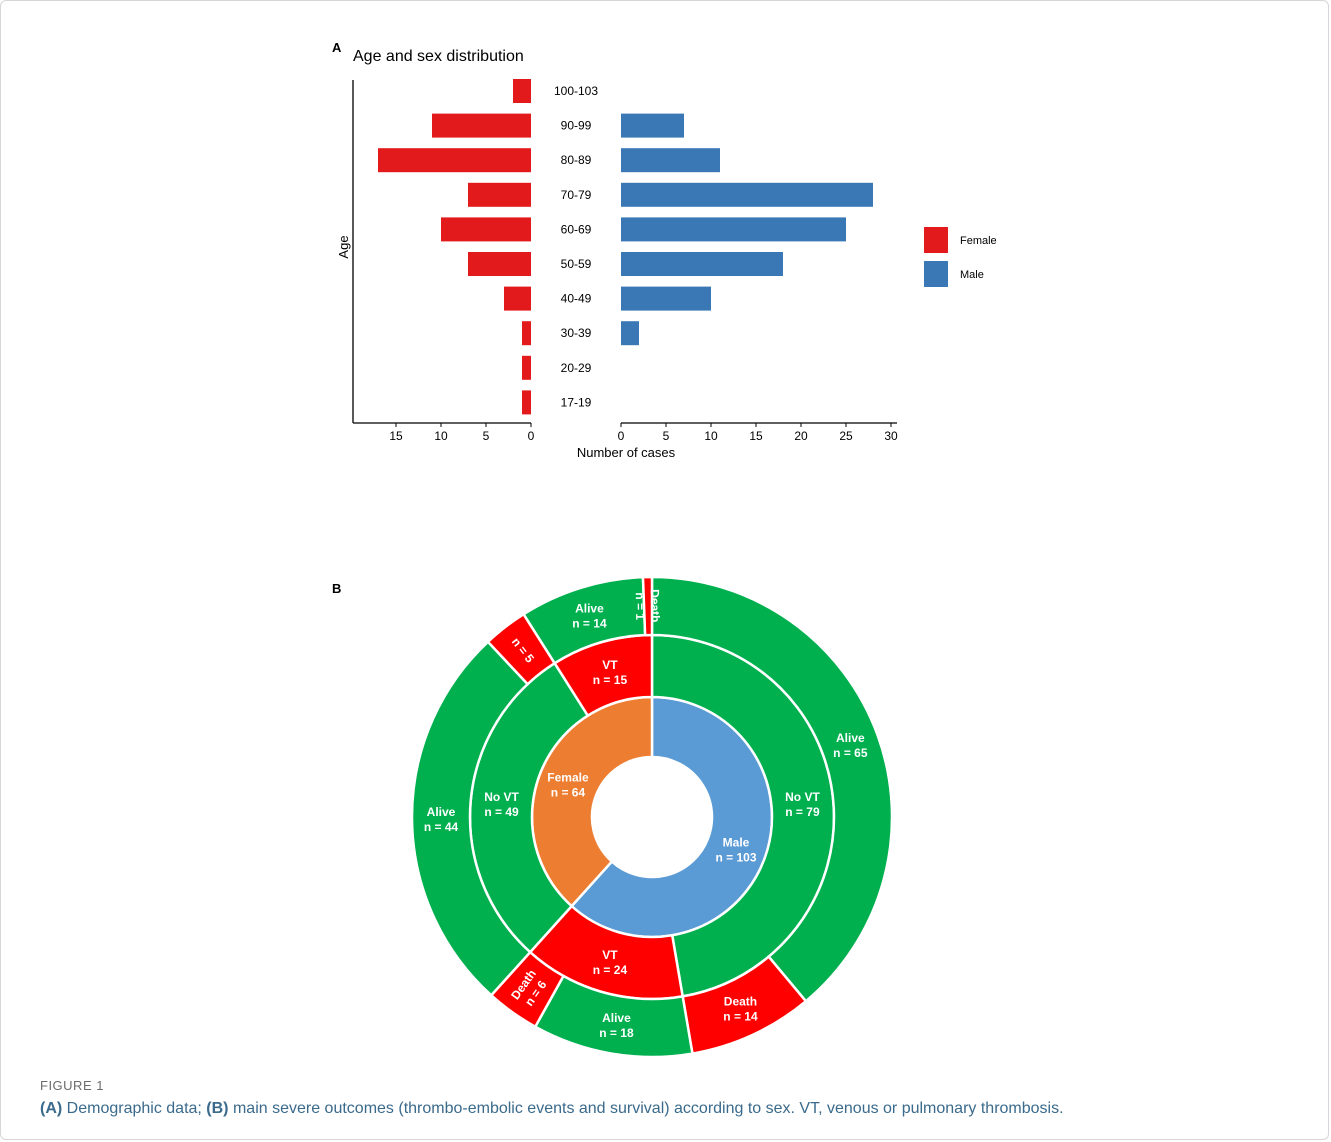 The width and height of the screenshot is (1331, 1142). Describe the element at coordinates (576, 126) in the screenshot. I see `age-category-label: 90-99` at that location.